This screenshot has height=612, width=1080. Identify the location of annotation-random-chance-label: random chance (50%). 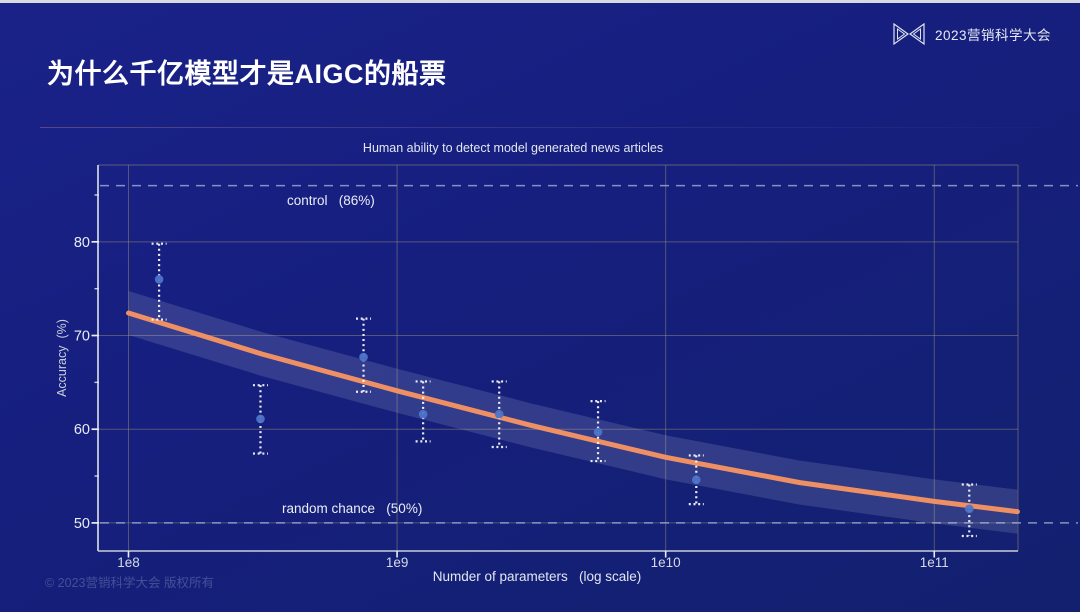
(352, 508).